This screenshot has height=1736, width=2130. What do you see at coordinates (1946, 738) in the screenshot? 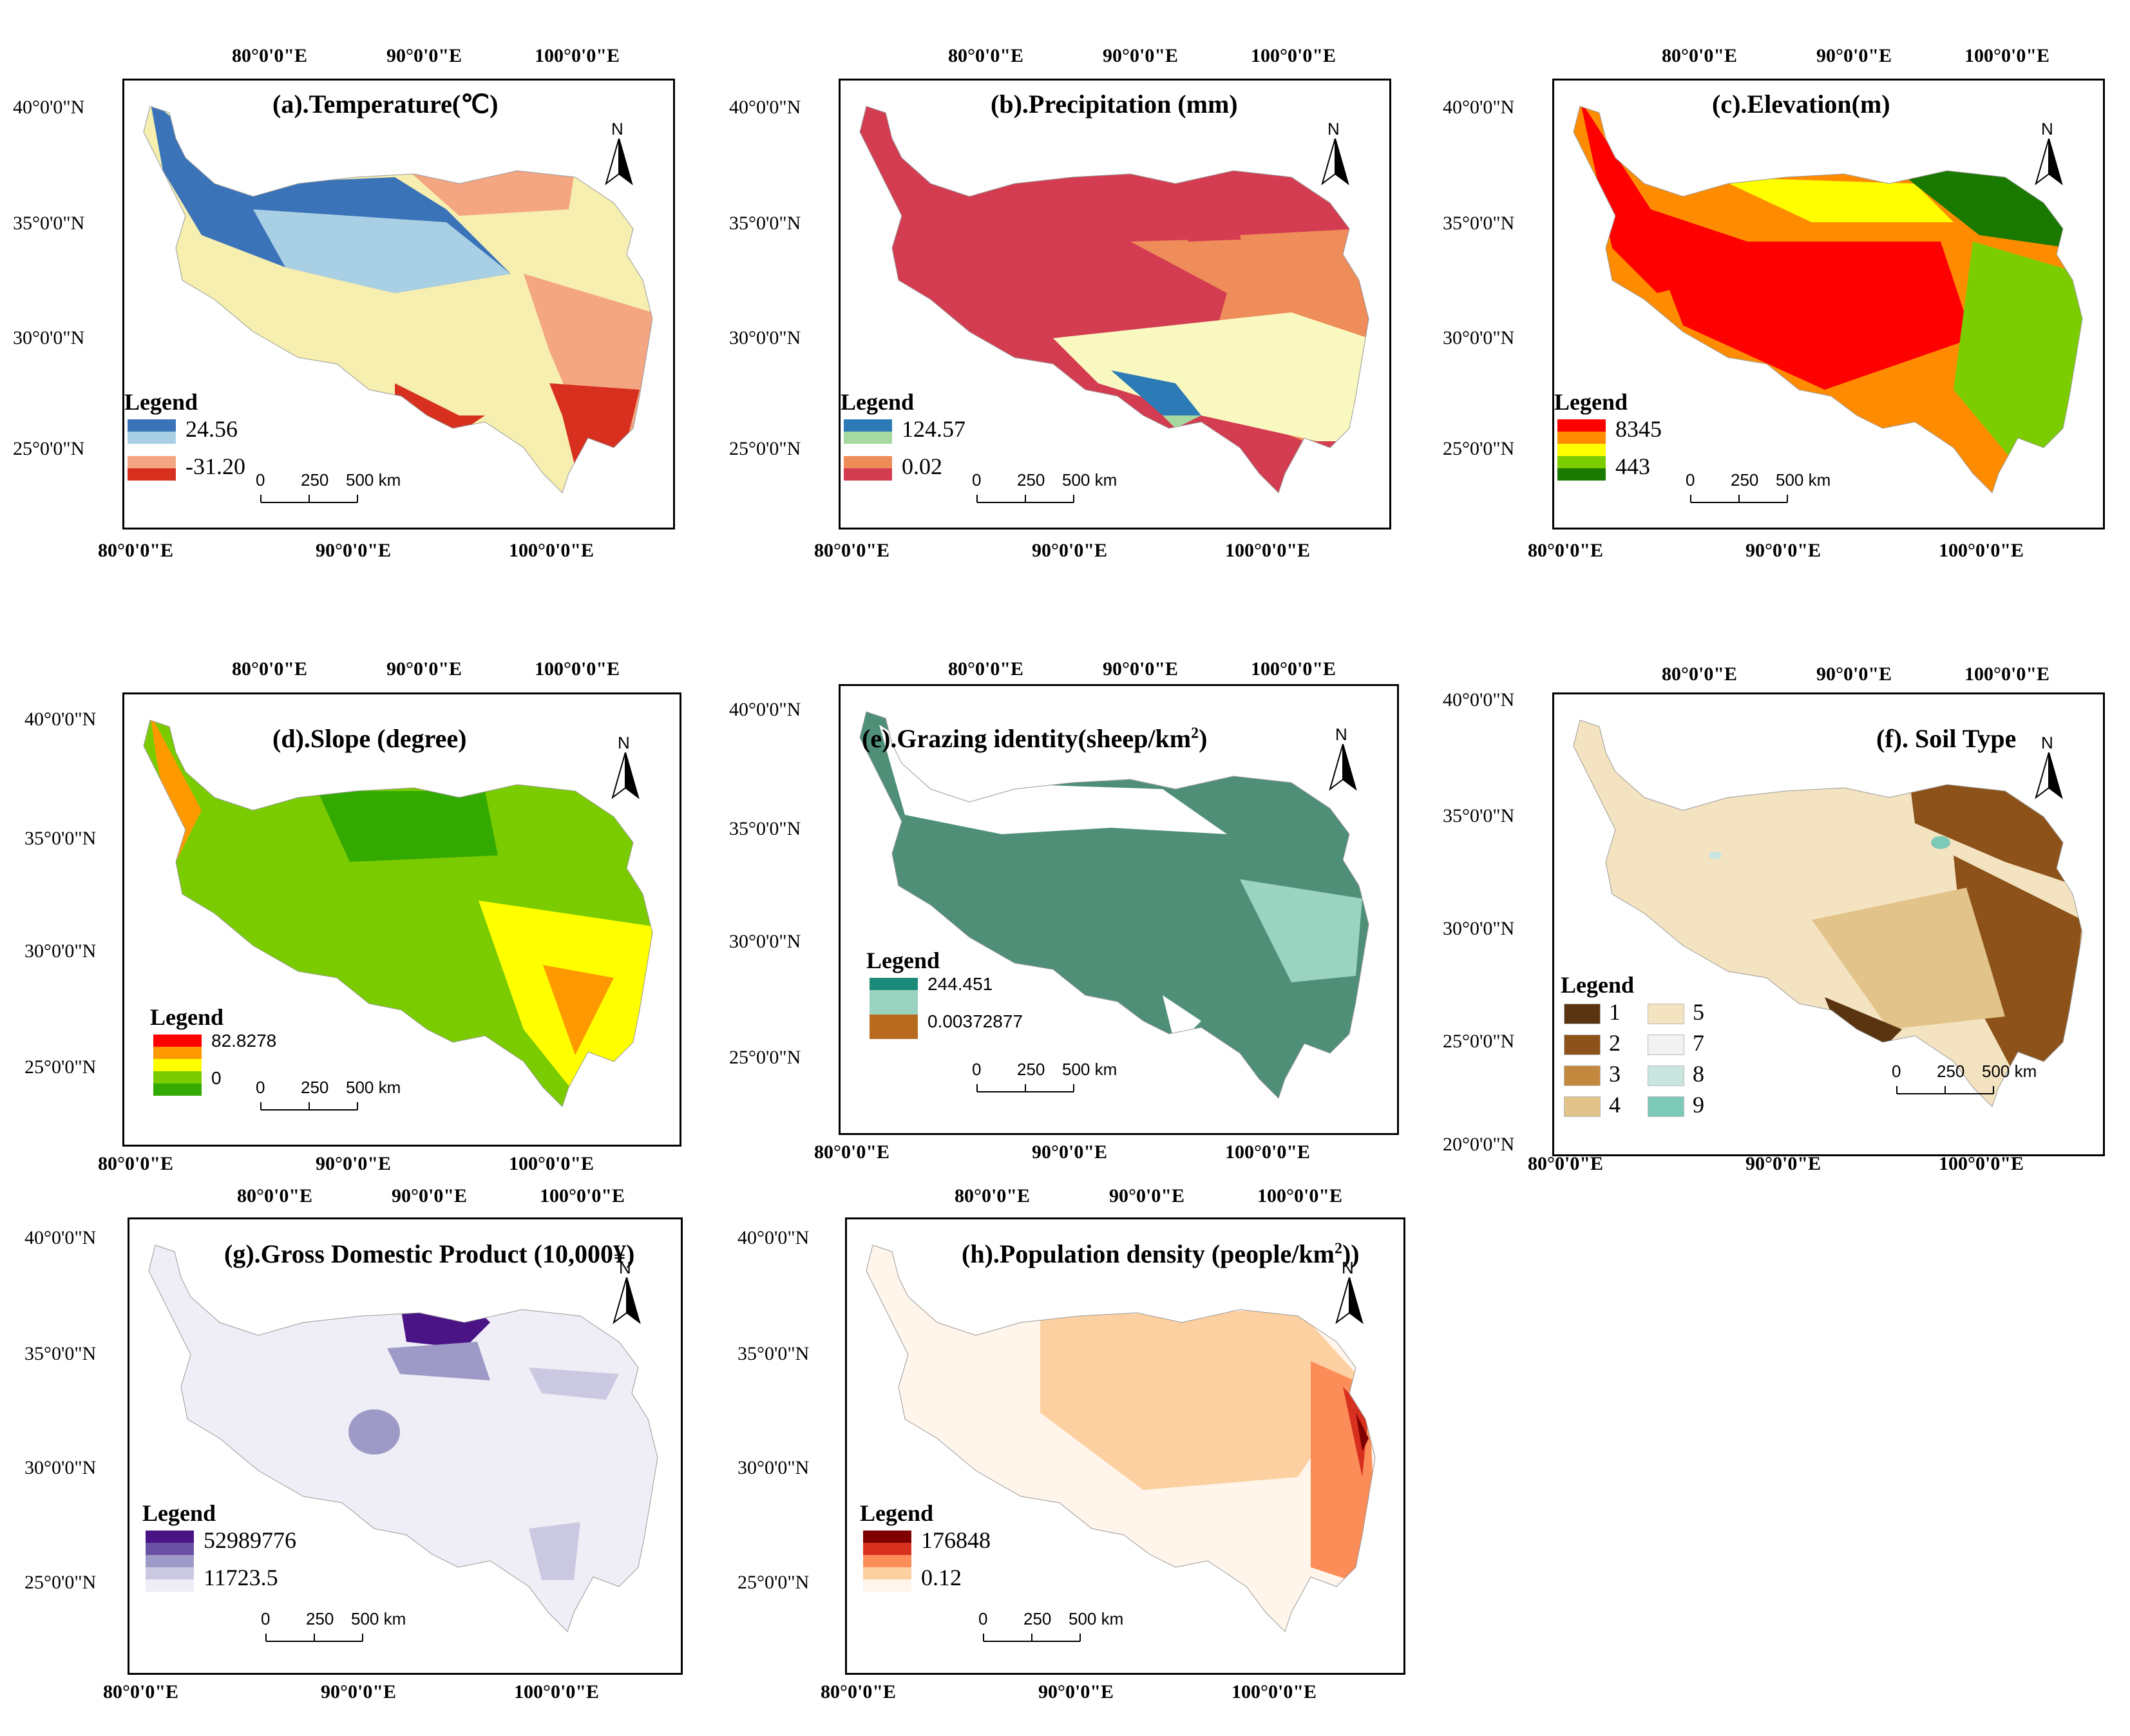
I see `panel-title-text: (f). Soil Type` at bounding box center [1946, 738].